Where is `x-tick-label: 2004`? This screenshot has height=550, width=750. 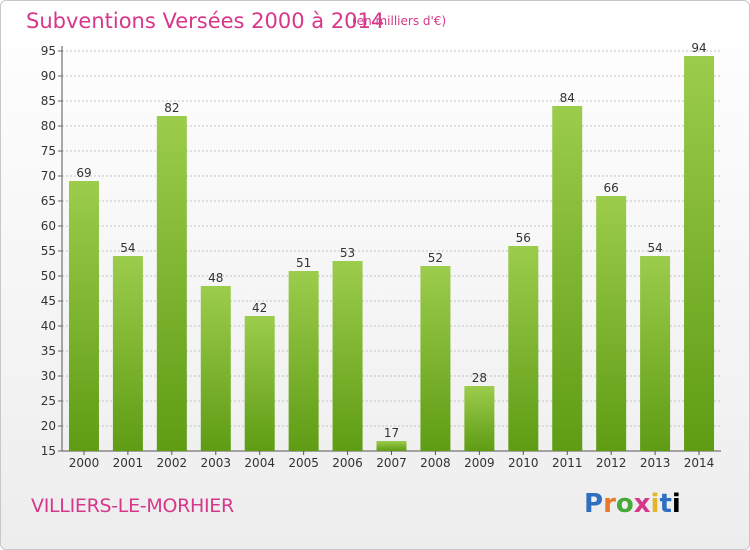 x-tick-label: 2004 is located at coordinates (259, 463).